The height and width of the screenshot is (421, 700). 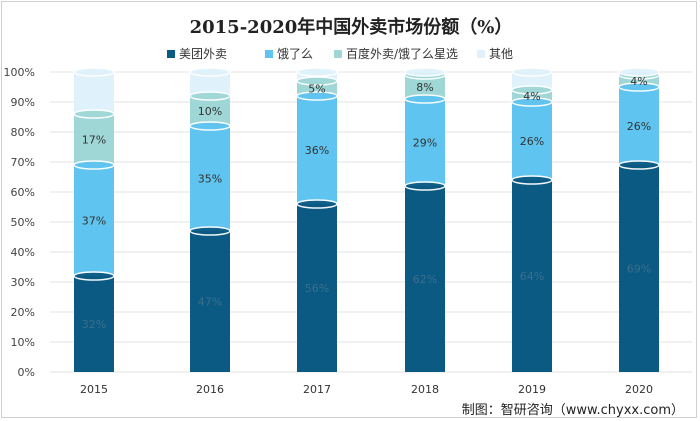 I want to click on data-label: 37%, so click(x=94, y=221).